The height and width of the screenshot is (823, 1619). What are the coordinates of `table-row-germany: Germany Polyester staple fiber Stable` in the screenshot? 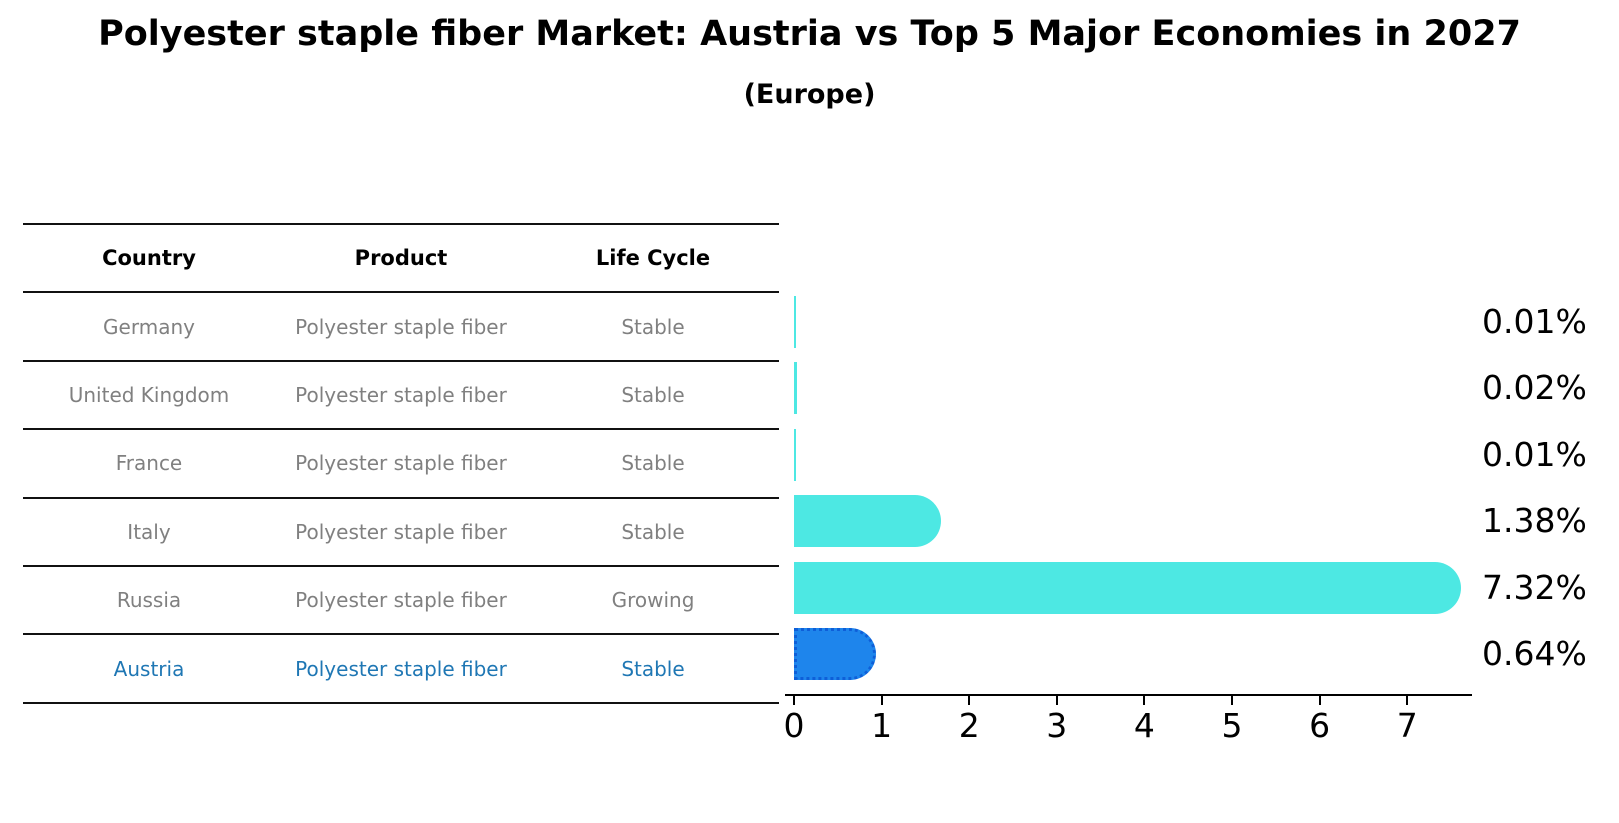 It's located at (401, 325).